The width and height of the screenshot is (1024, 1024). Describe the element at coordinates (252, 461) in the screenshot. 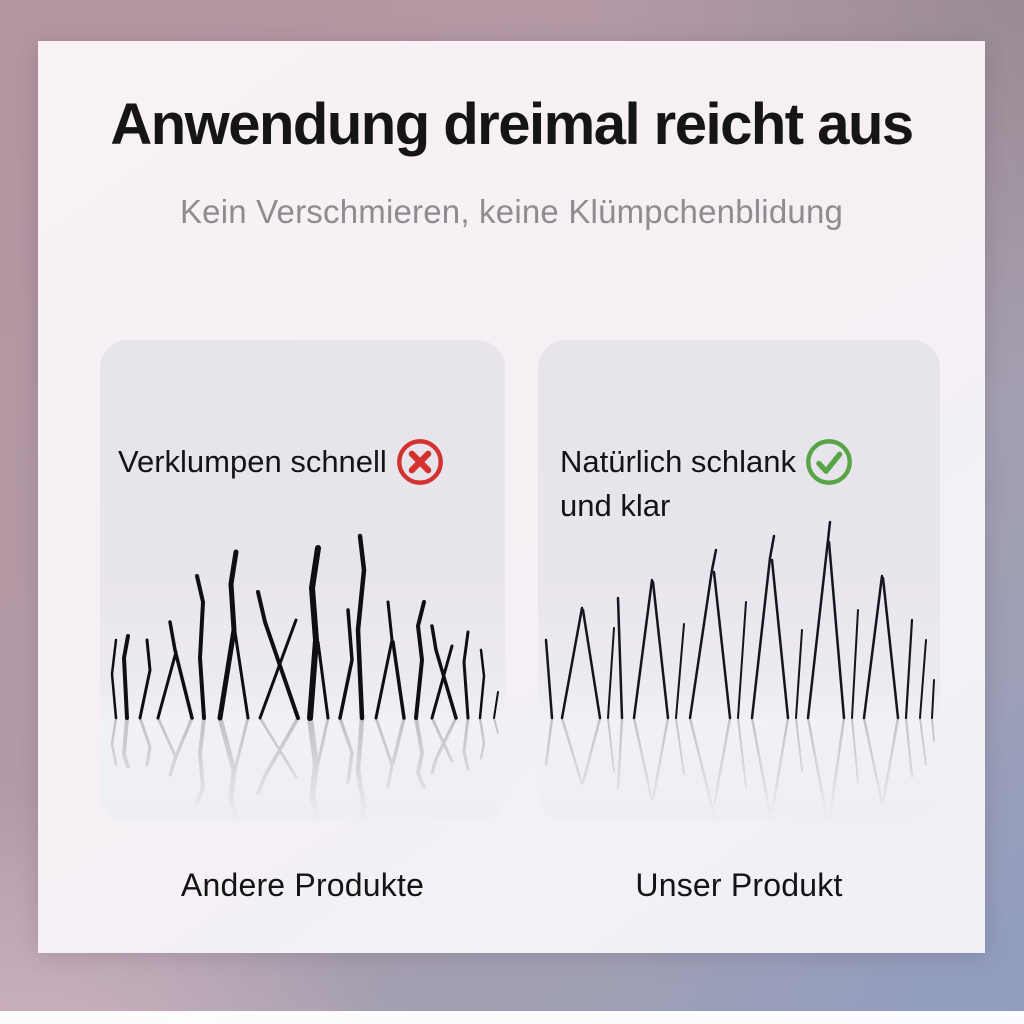

I see `other-products-label: Verklumpen schnell` at that location.